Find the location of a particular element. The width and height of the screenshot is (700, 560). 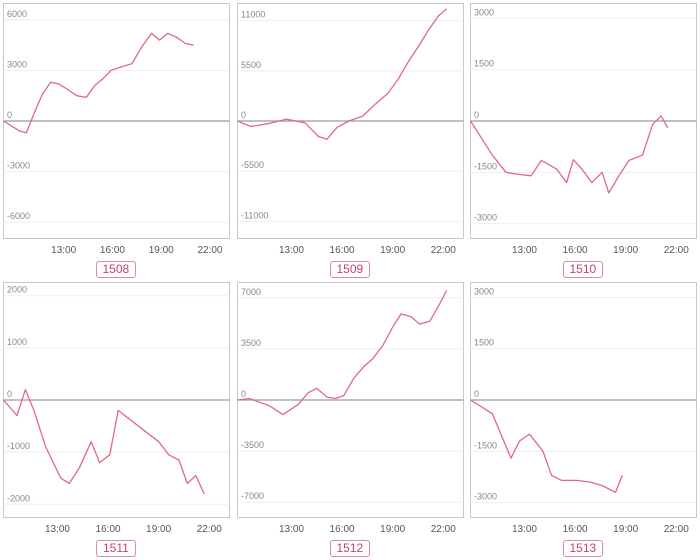

y-tick-label: 7000 is located at coordinates (251, 292).